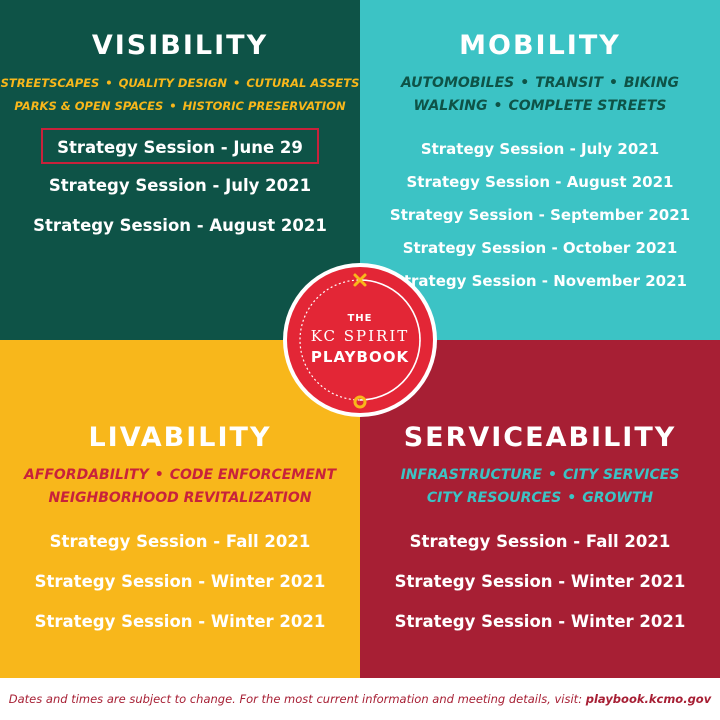  I want to click on topic-item: AFFORDABILITY, so click(86, 475).